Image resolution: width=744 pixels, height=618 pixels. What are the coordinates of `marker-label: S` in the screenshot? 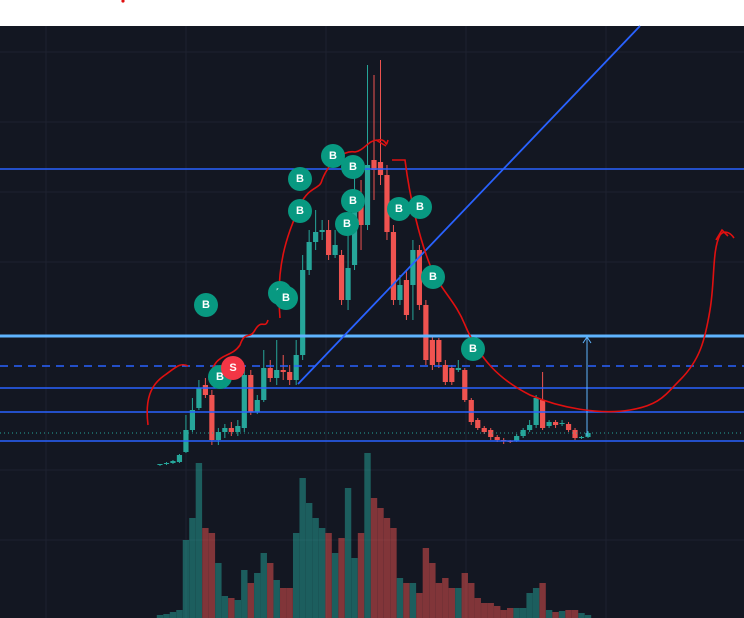 It's located at (232, 368).